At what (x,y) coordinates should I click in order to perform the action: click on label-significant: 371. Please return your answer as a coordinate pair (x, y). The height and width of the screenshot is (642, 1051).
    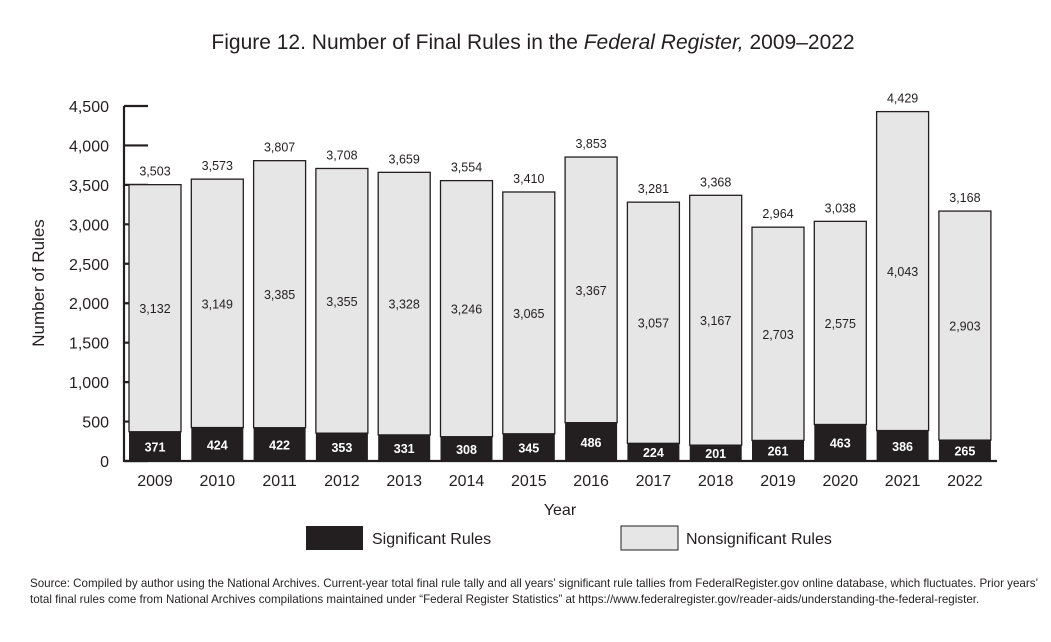
    Looking at the image, I should click on (155, 447).